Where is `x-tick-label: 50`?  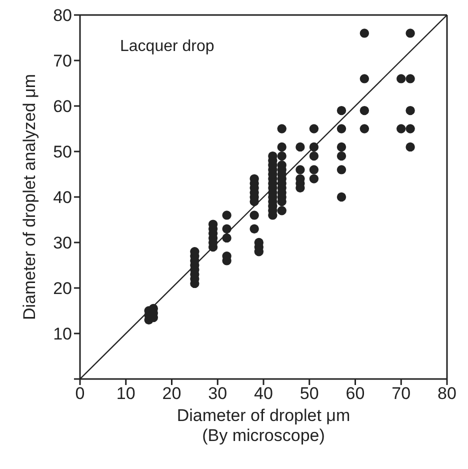 x-tick-label: 50 is located at coordinates (309, 394).